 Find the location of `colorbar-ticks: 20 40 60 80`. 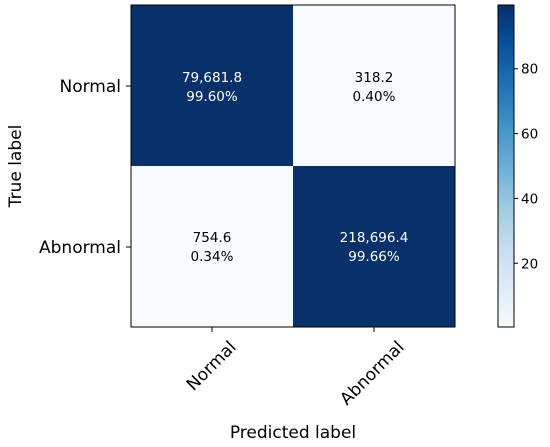

colorbar-ticks: 20 40 60 80 is located at coordinates (526, 167).